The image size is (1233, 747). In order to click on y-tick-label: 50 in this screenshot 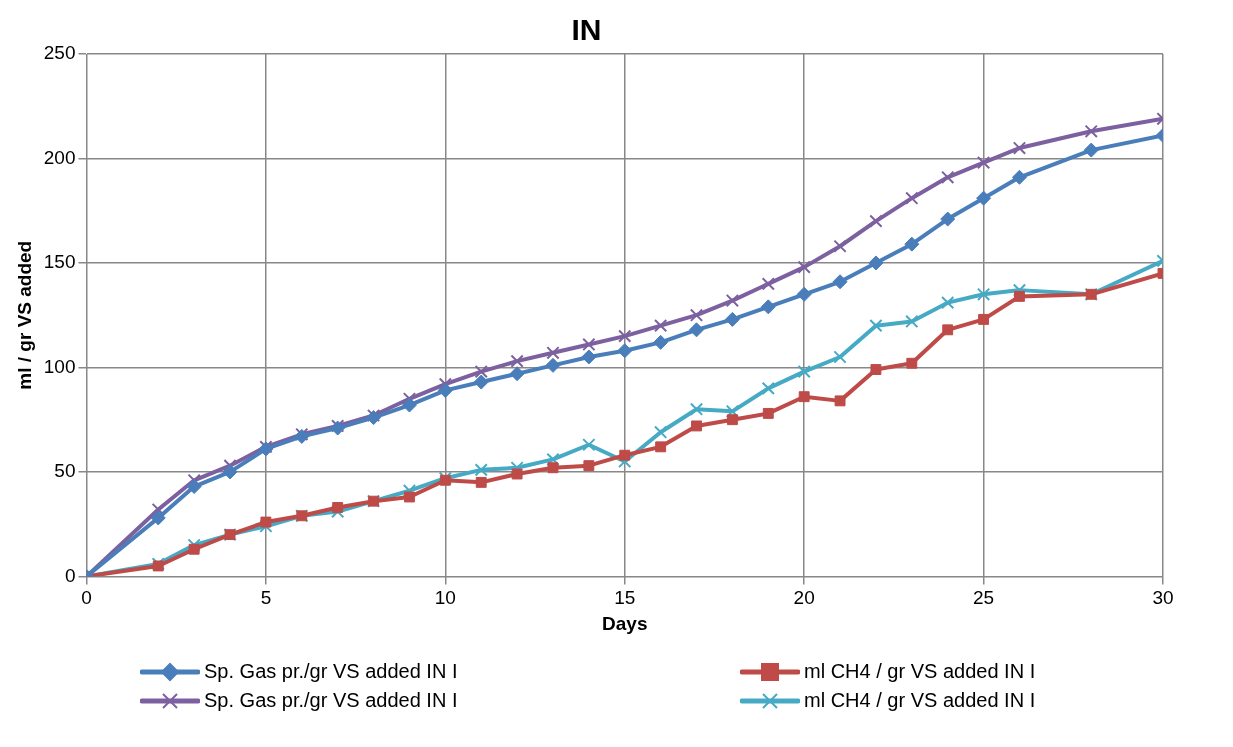, I will do `click(65, 471)`.